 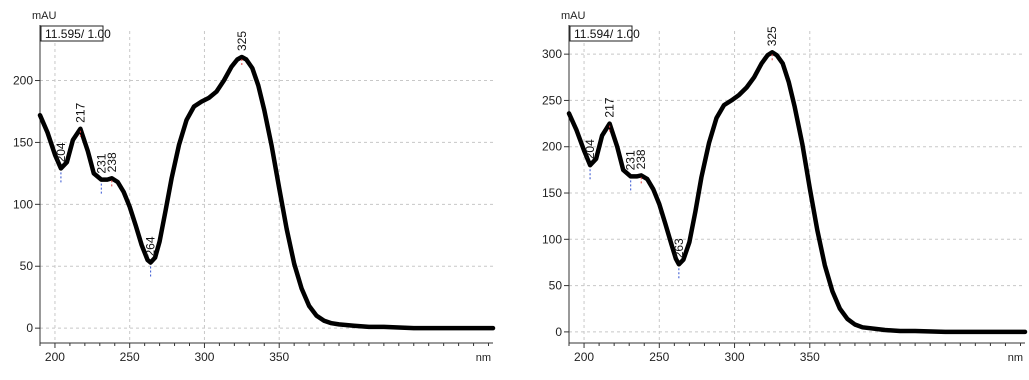 I want to click on retention-time-label: 11.595/ 1.00, so click(x=78, y=34).